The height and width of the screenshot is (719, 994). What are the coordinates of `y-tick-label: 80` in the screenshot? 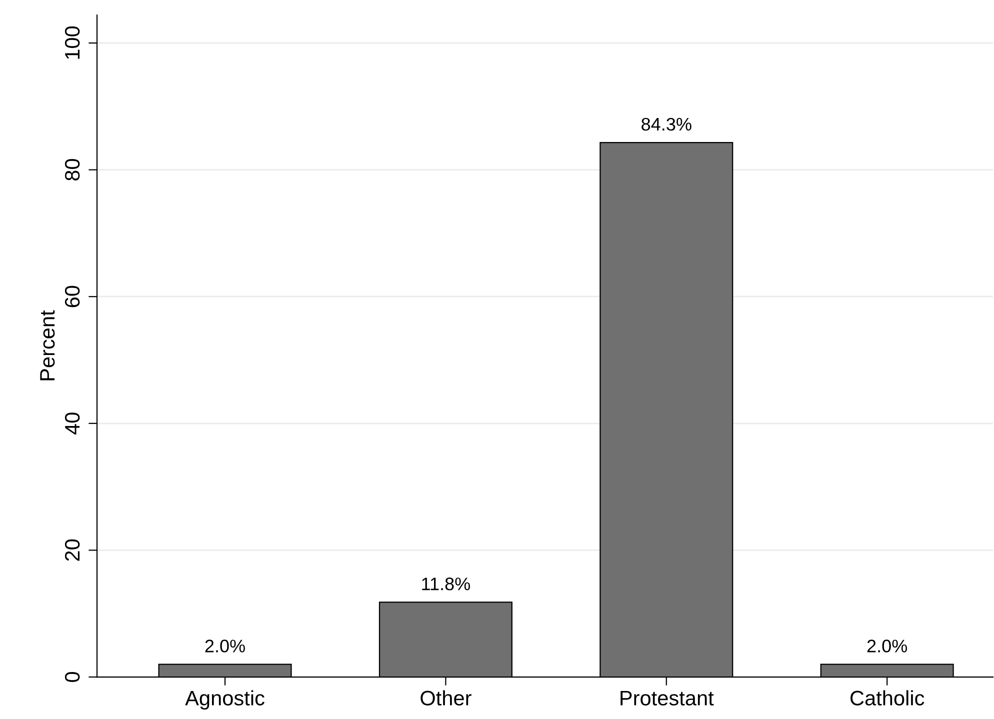 It's located at (72, 169).